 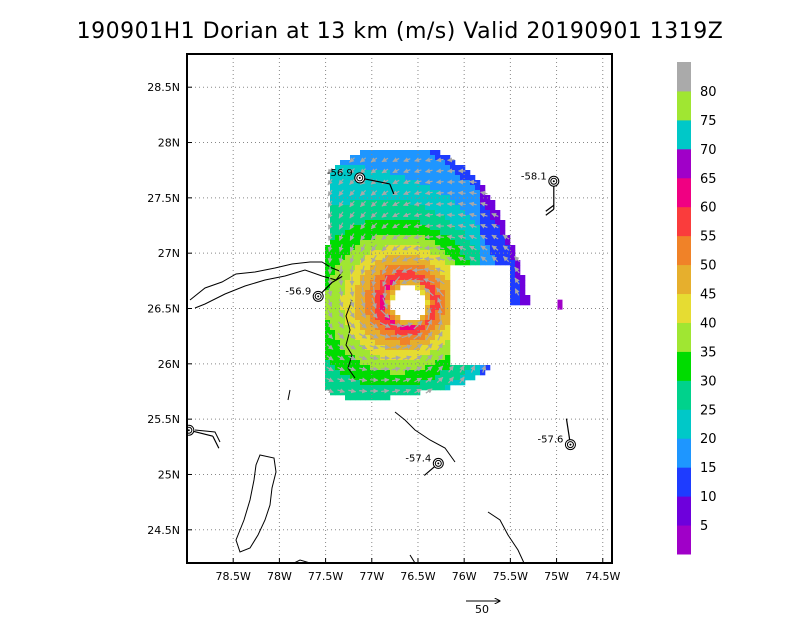 I want to click on y-axis-ticks: 28.5N 28N 27.5N 27N 26.5N 26N 25.5N 25N 24.5N, so click(x=169, y=309).